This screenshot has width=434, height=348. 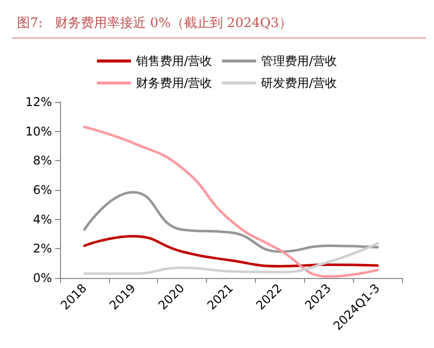 I want to click on y-tick-label: 0%, so click(x=42, y=278).